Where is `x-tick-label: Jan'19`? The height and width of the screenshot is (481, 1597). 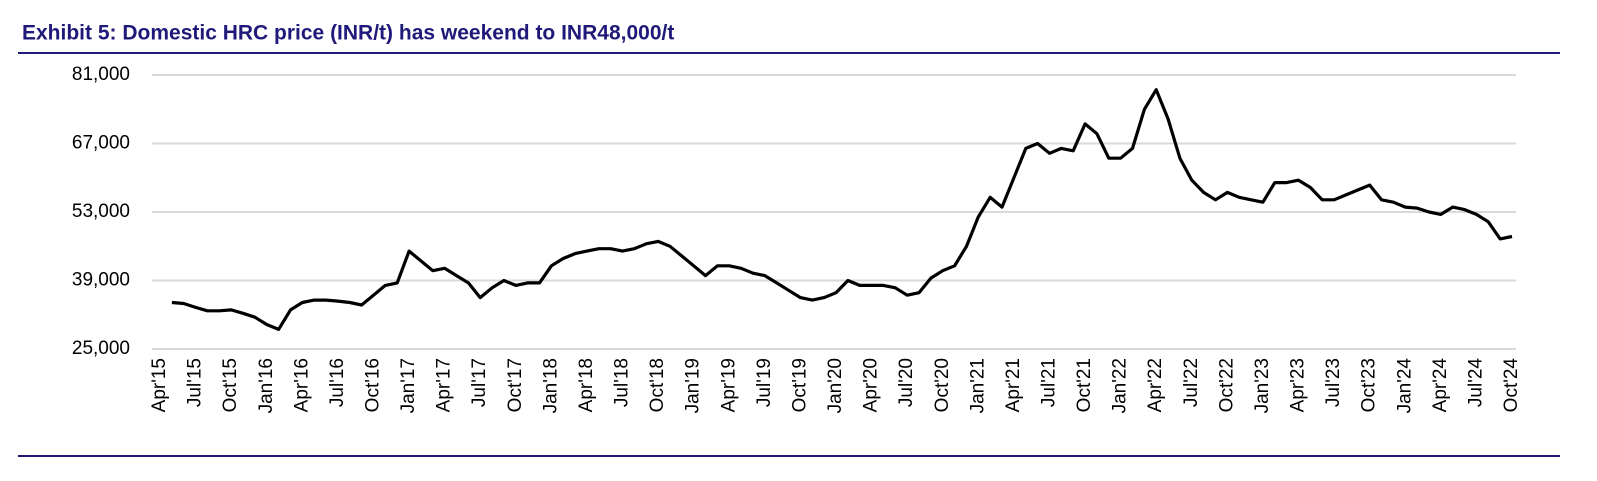
x-tick-label: Jan'19 is located at coordinates (693, 385).